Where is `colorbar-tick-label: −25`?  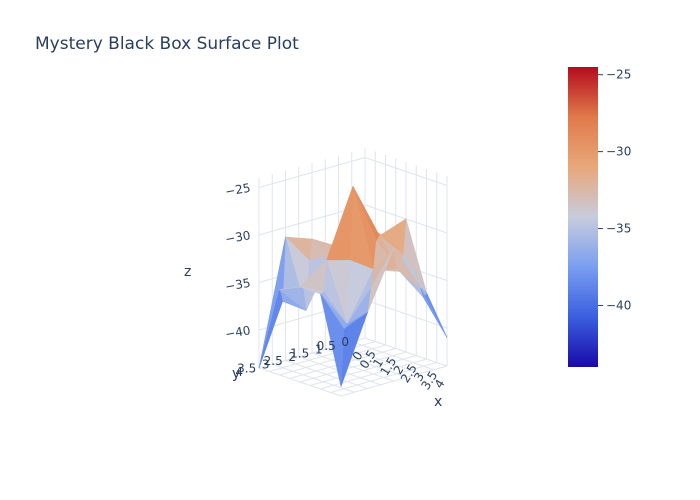
colorbar-tick-label: −25 is located at coordinates (618, 75).